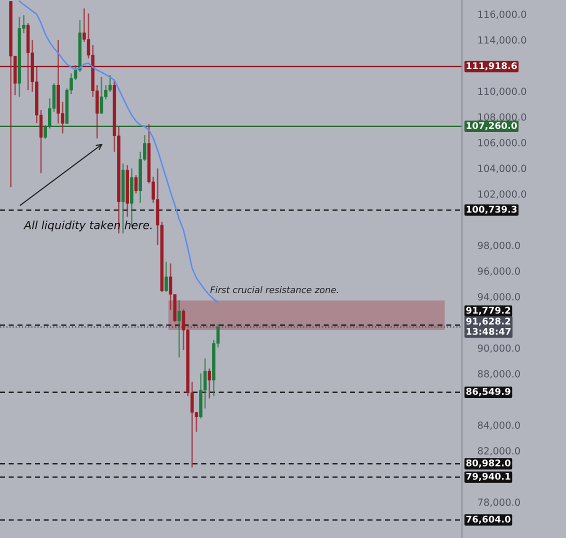  Describe the element at coordinates (488, 520) in the screenshot. I see `ref-line-label: 76,604.0` at that location.